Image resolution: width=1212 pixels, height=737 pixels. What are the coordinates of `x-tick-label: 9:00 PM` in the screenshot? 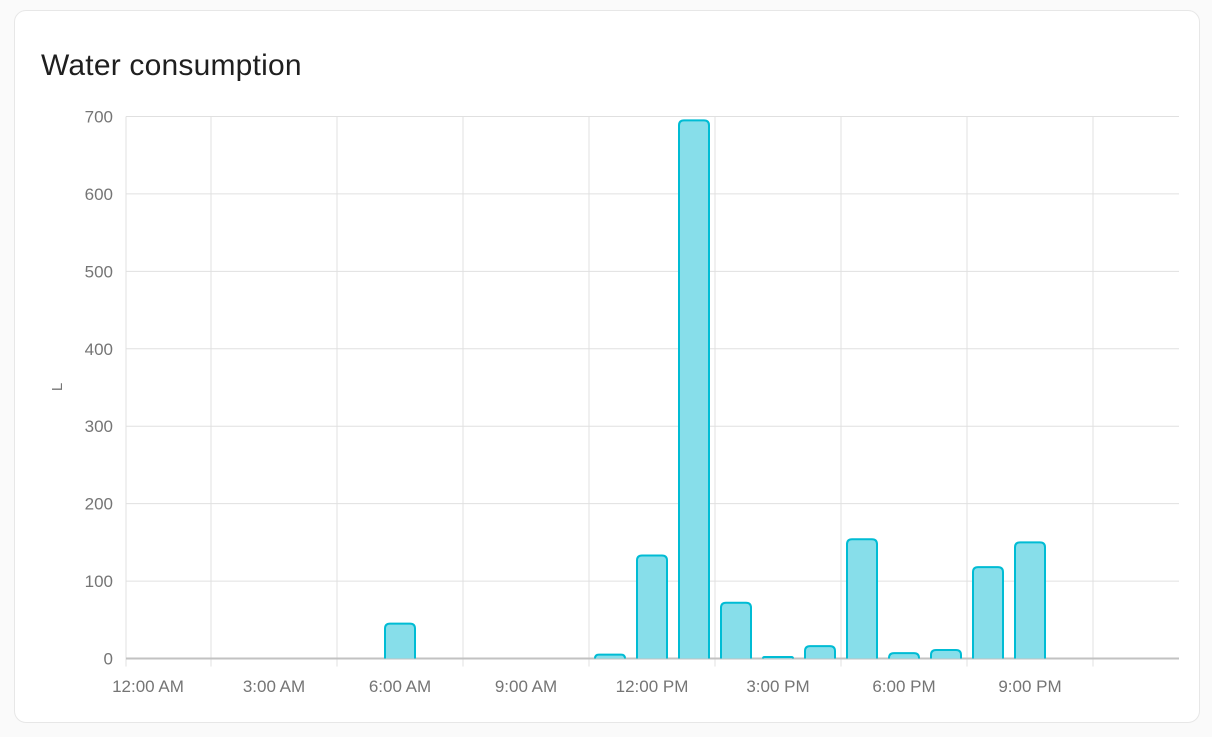 It's located at (1029, 686).